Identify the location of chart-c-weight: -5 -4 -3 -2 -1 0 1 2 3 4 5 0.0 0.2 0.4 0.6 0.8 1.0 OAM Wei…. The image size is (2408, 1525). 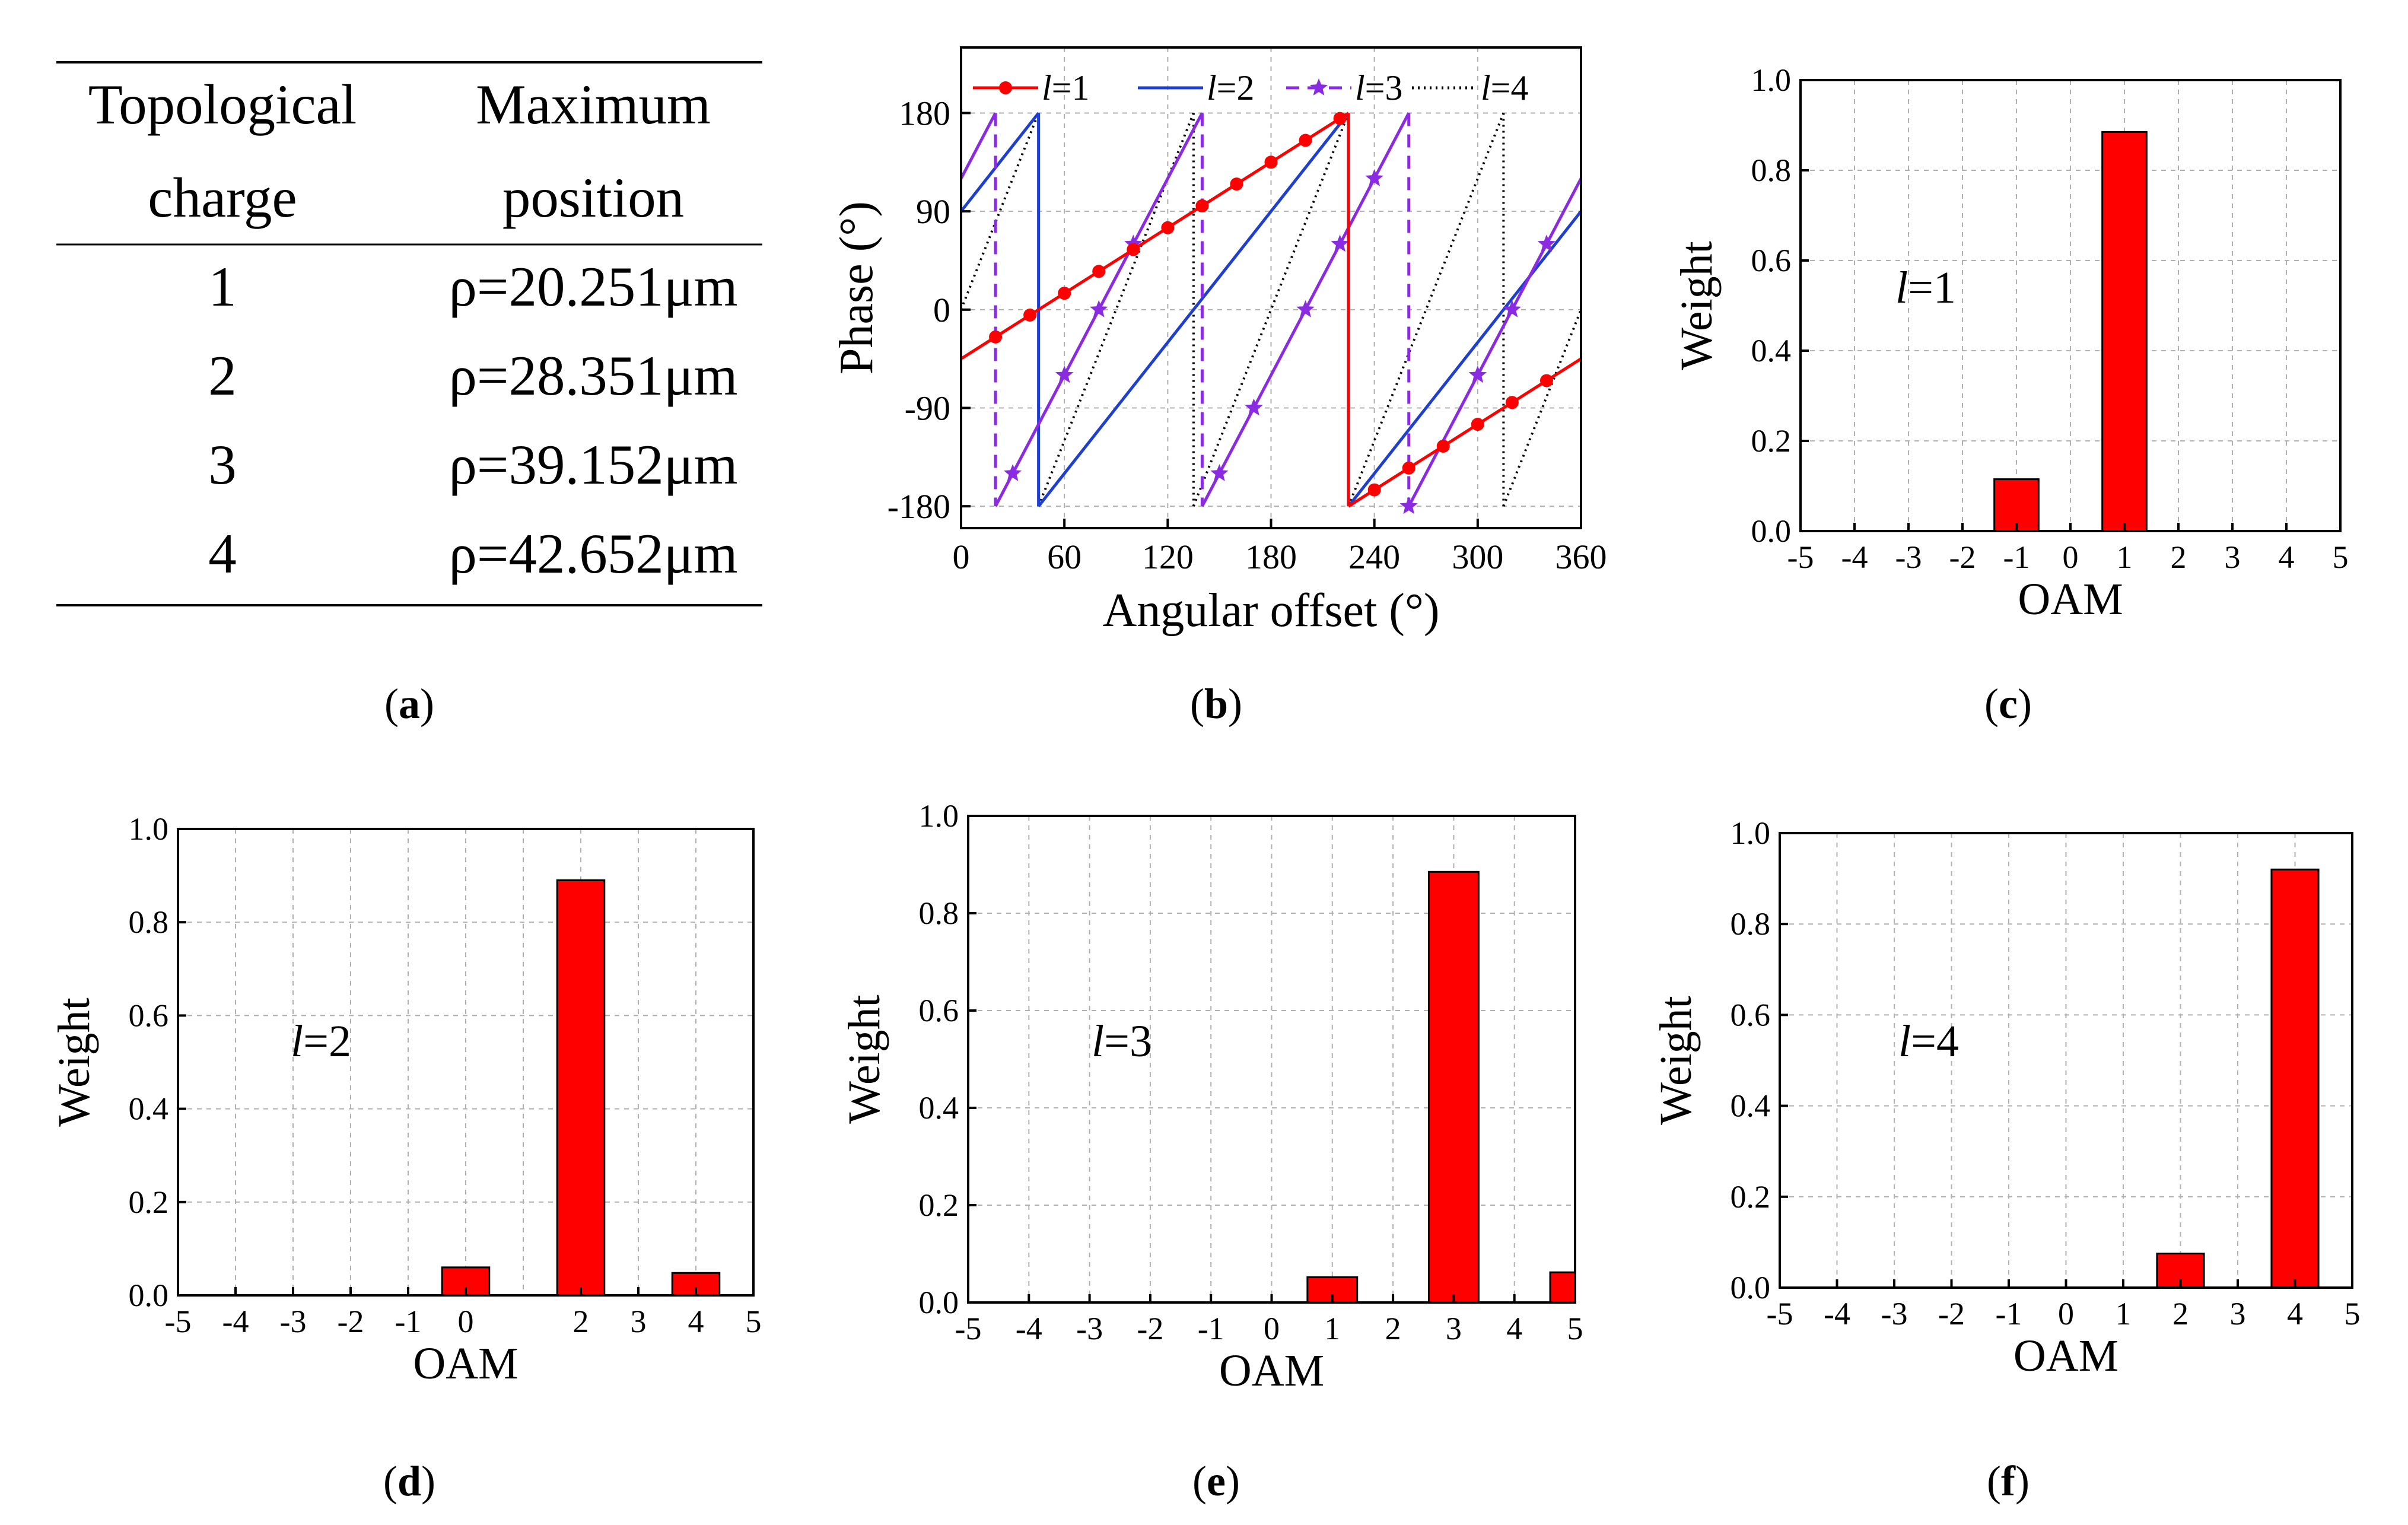
(2011, 343).